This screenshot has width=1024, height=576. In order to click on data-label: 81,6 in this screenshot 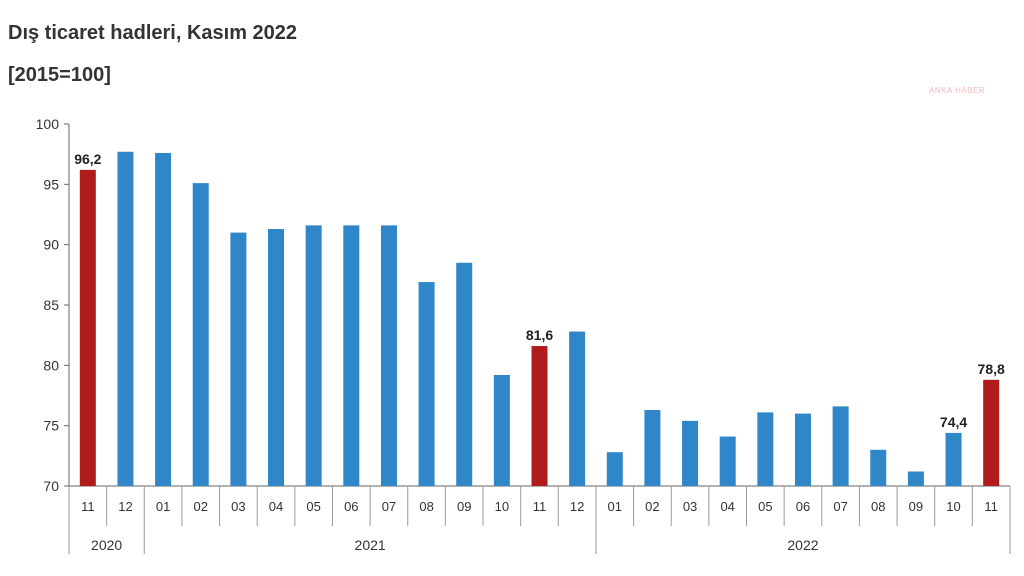, I will do `click(539, 335)`.